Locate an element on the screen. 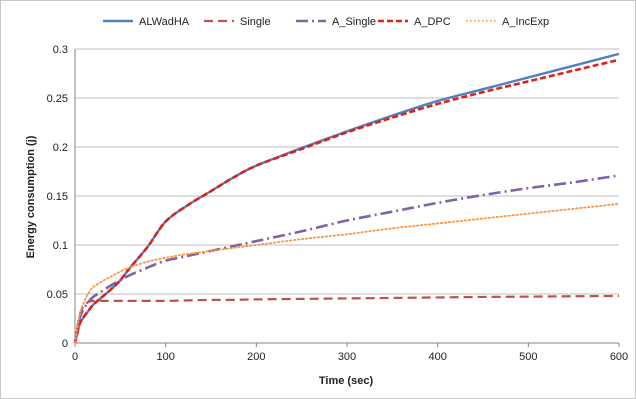 The height and width of the screenshot is (399, 636). y-tick-label: 0.3 is located at coordinates (60, 50).